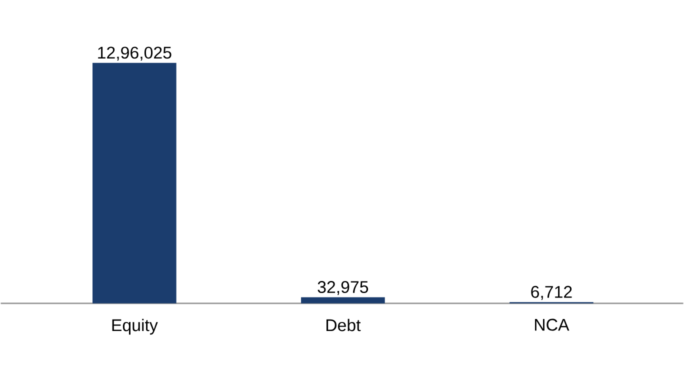 The height and width of the screenshot is (372, 684). I want to click on x-tick-label: NCA, so click(552, 324).